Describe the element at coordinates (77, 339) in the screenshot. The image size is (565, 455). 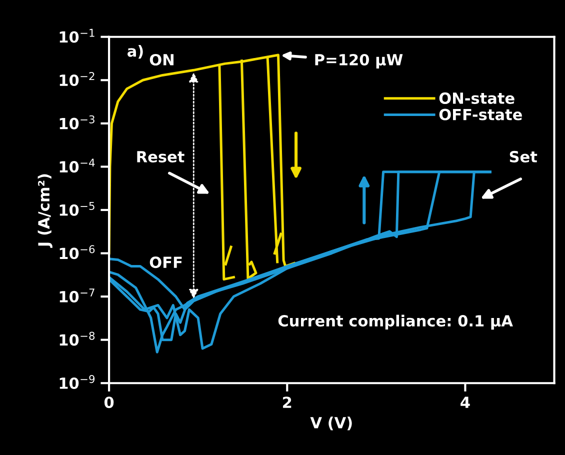
I see `y-tick-label: 10$^{−8}$` at that location.